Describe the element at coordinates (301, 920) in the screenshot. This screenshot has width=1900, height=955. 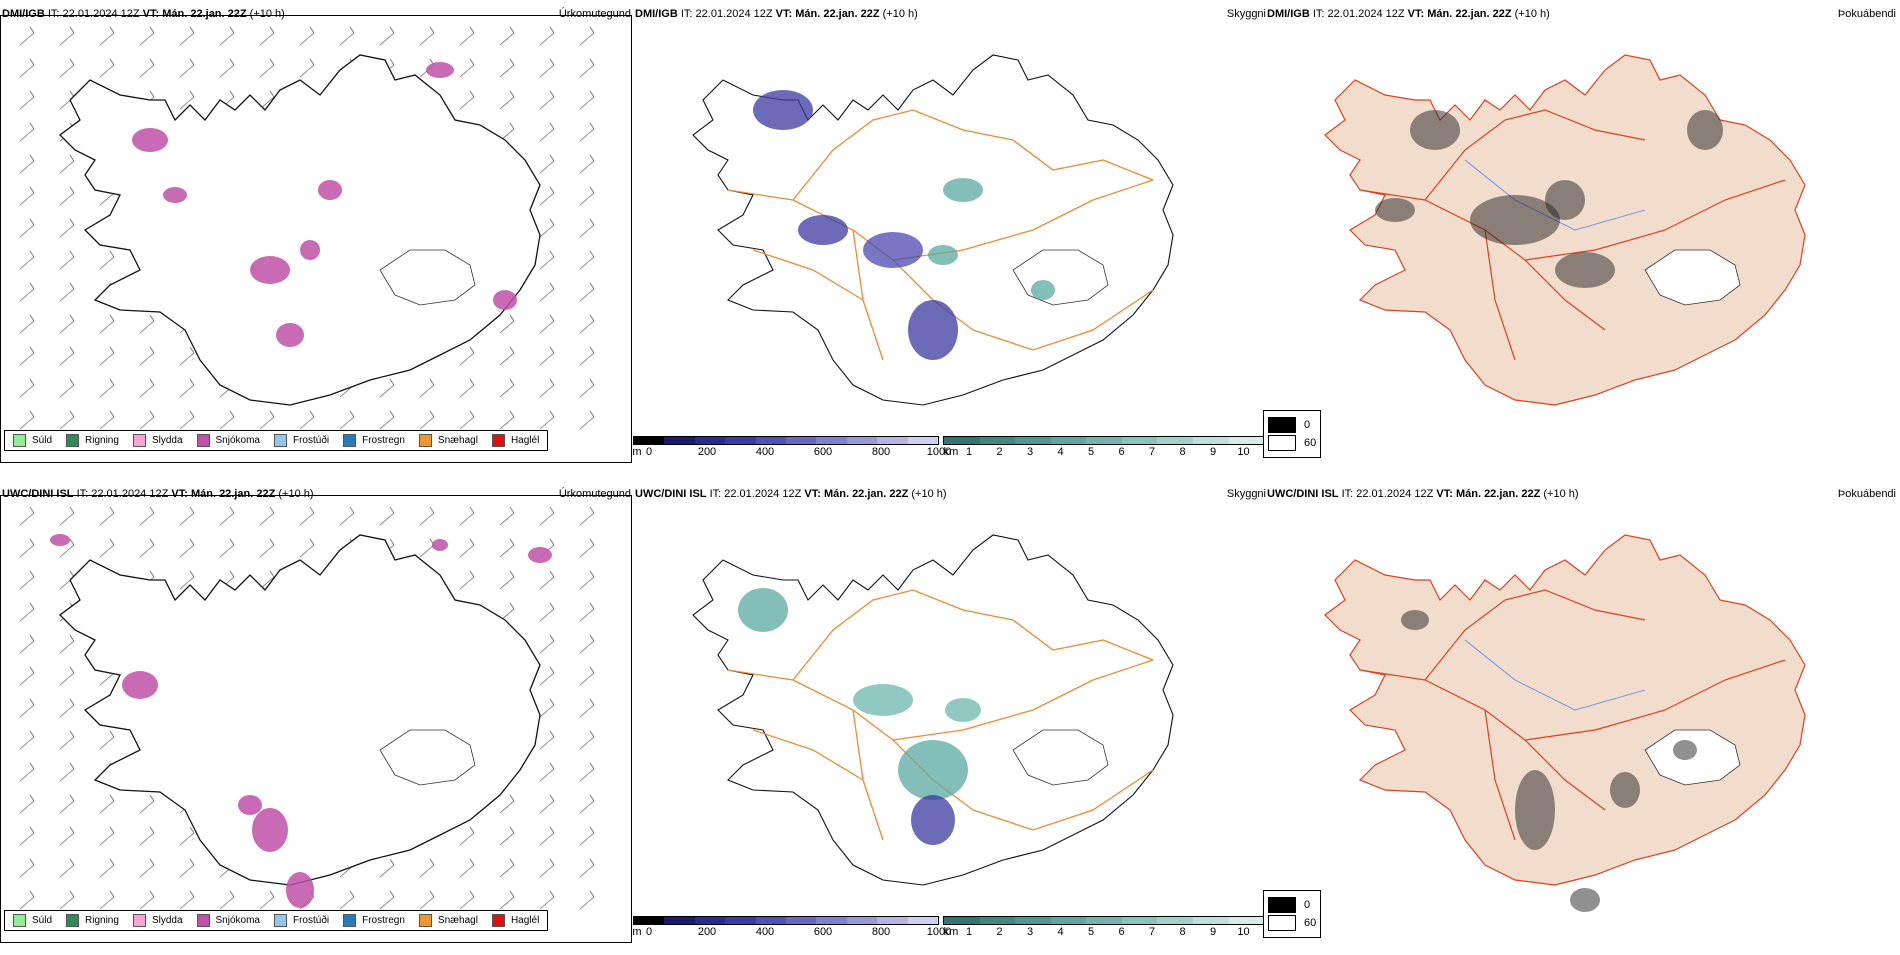
I see `legend-item: Frostúði` at that location.